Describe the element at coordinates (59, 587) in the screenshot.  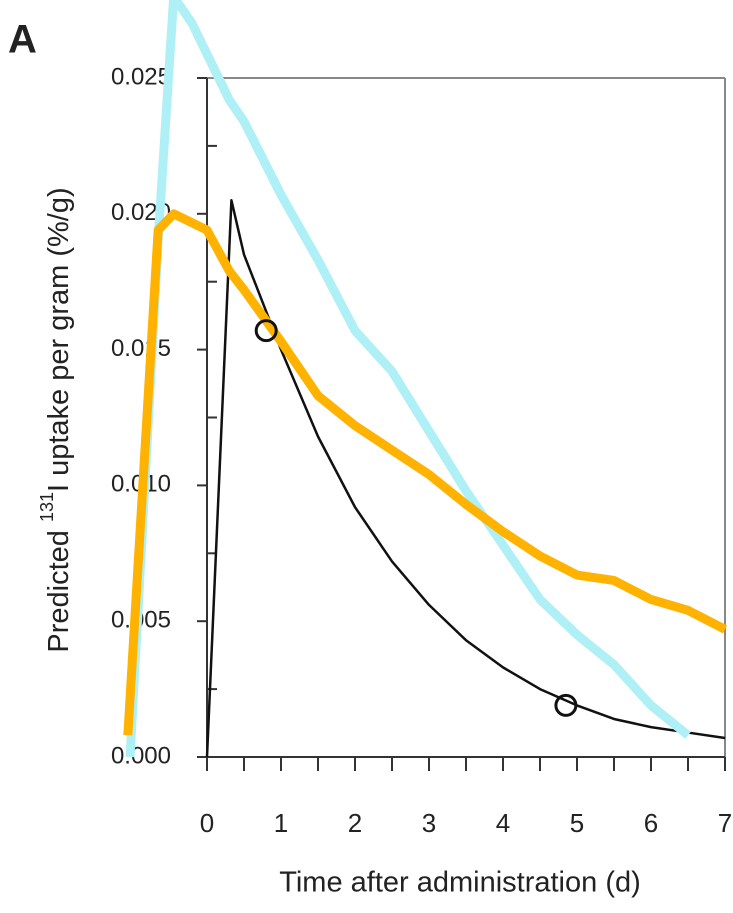
I see `y-label-text: Predicted` at that location.